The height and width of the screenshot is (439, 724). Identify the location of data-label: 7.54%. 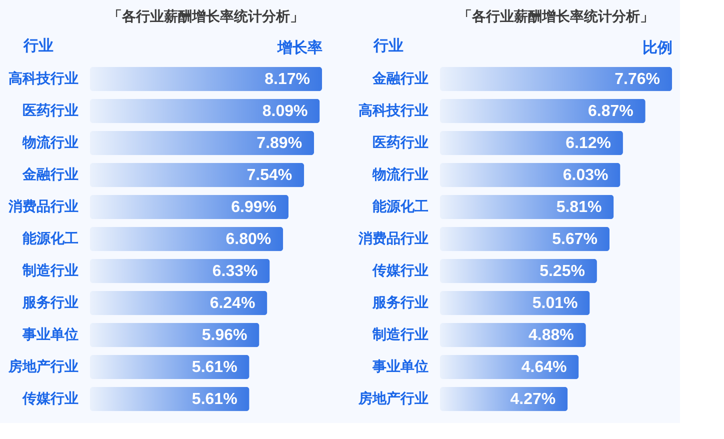
(269, 175).